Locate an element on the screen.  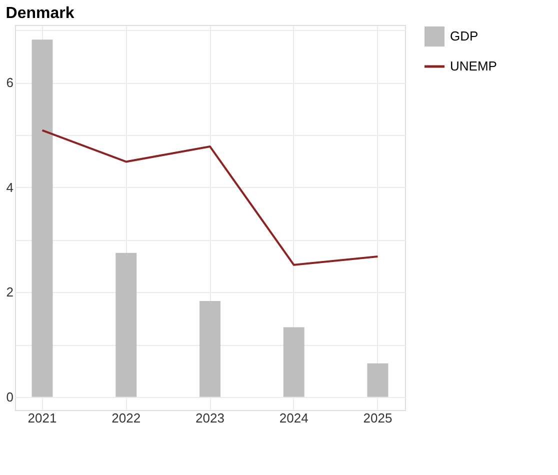
x-tick-label: 2021 is located at coordinates (42, 418).